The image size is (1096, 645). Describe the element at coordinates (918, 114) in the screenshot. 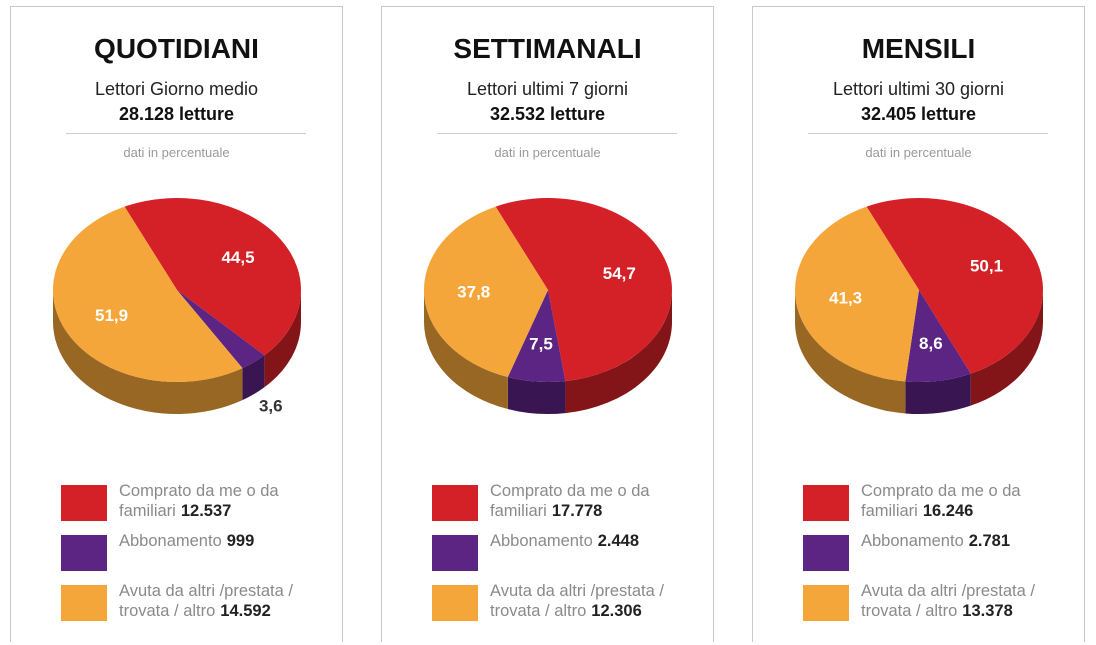

I see `total: 32.405 letture` at that location.